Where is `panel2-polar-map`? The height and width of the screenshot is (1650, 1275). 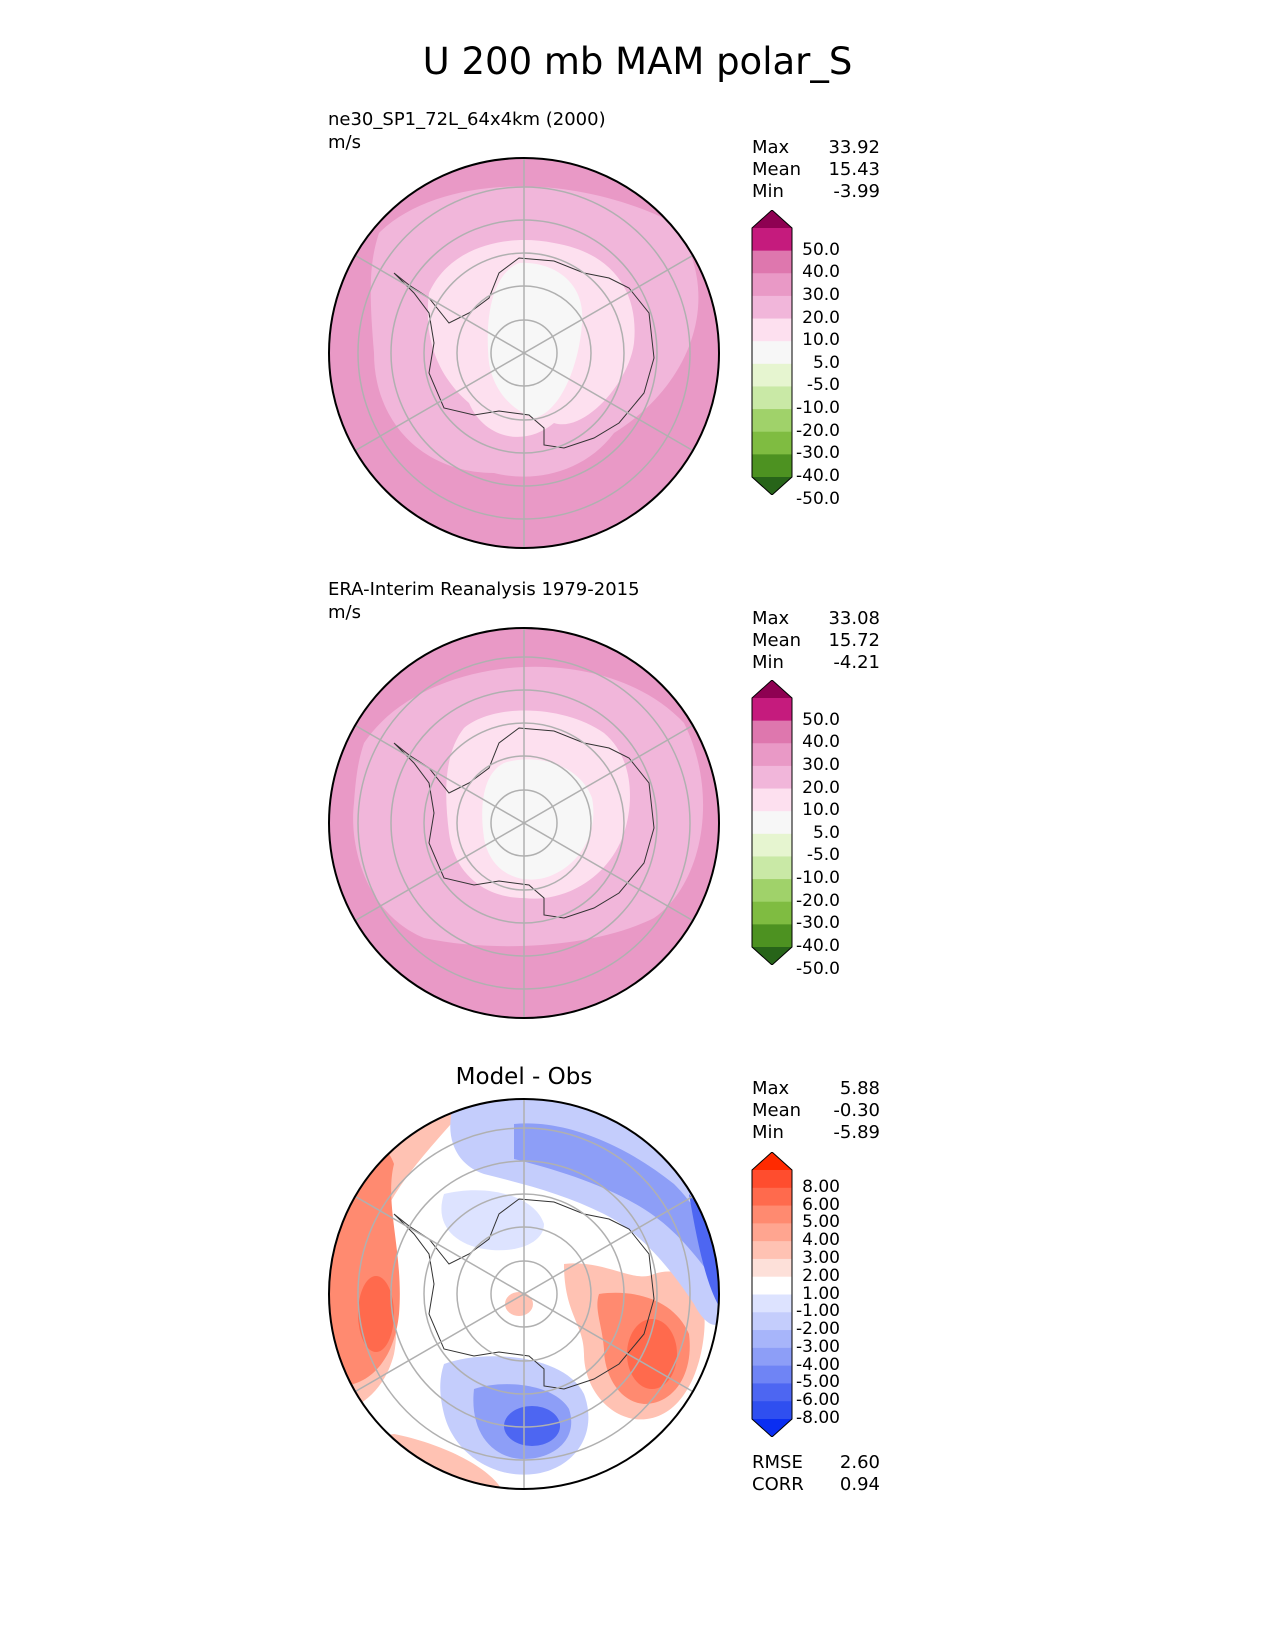
panel2-polar-map is located at coordinates (524, 823).